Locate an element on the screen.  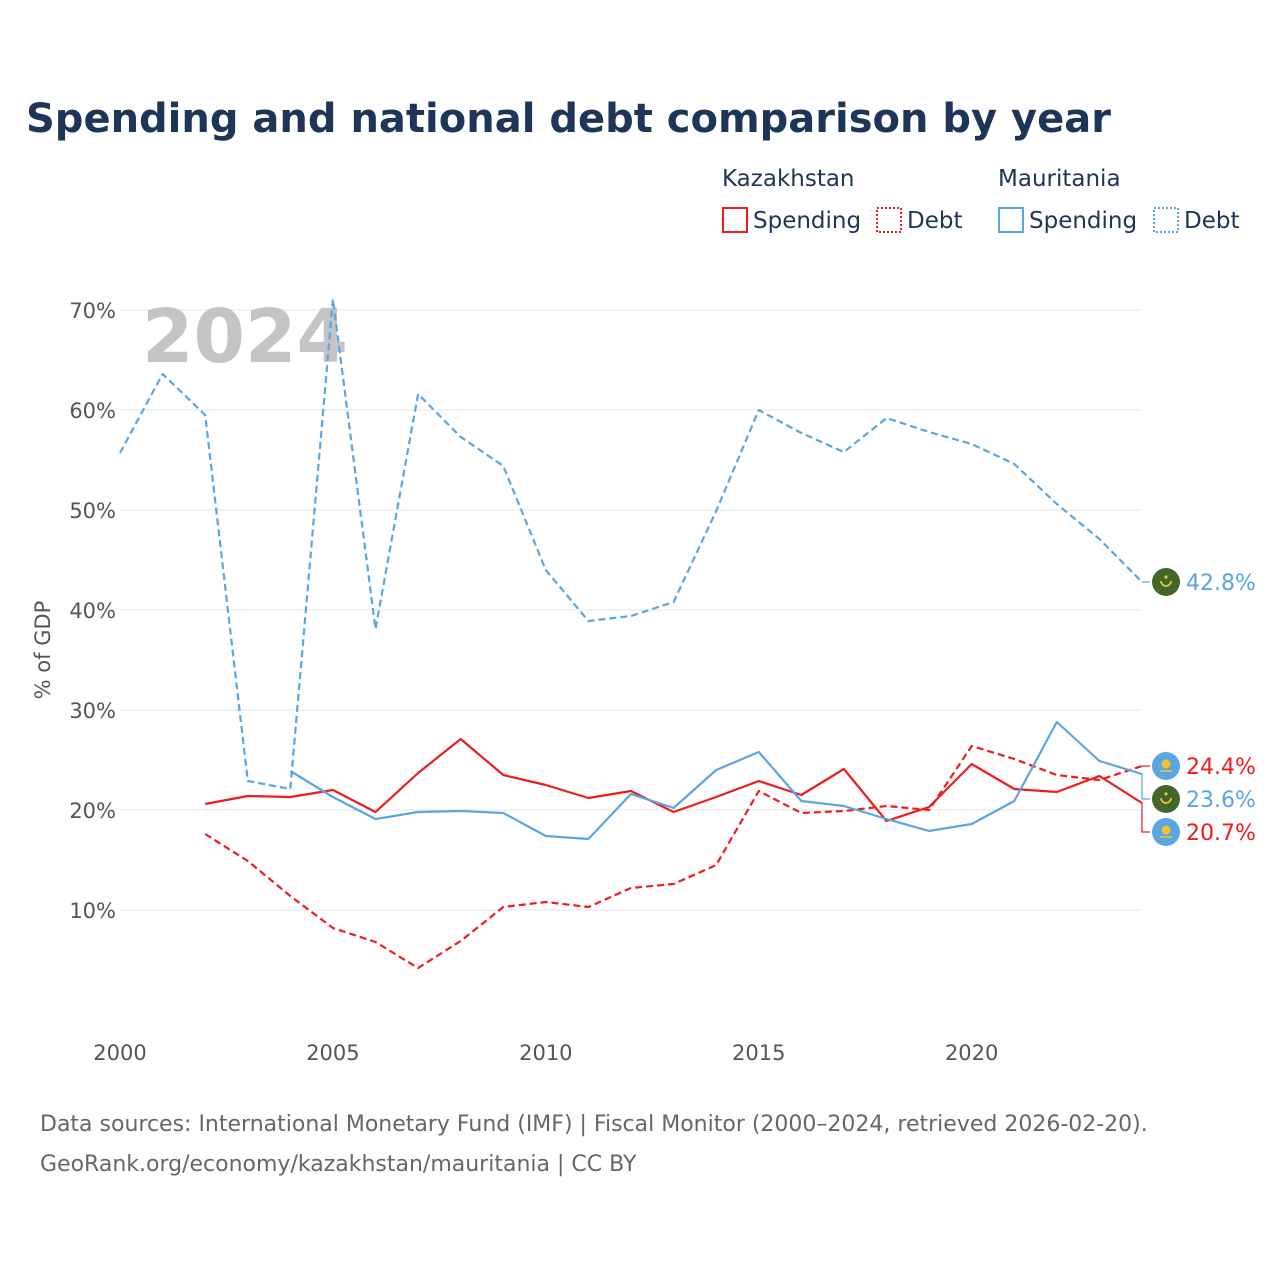
x-tick-label: 2005 is located at coordinates (332, 1053).